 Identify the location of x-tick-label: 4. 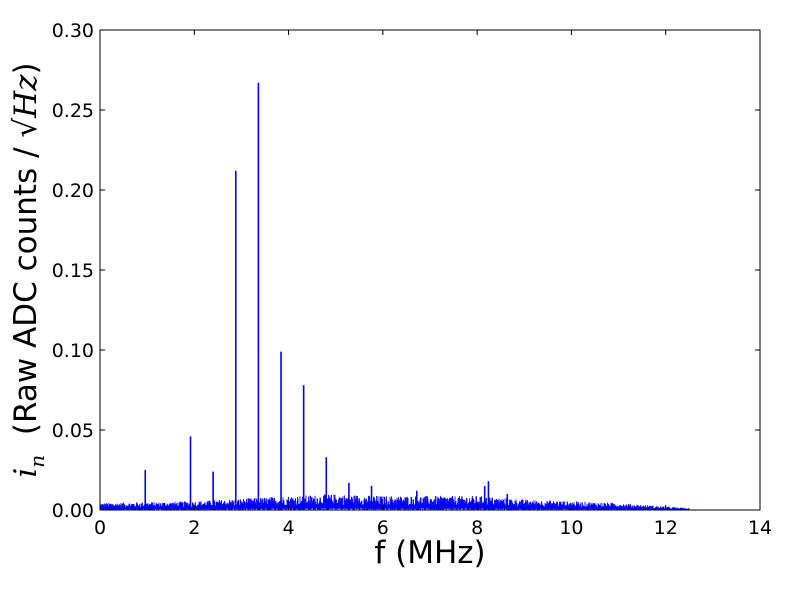
(289, 528).